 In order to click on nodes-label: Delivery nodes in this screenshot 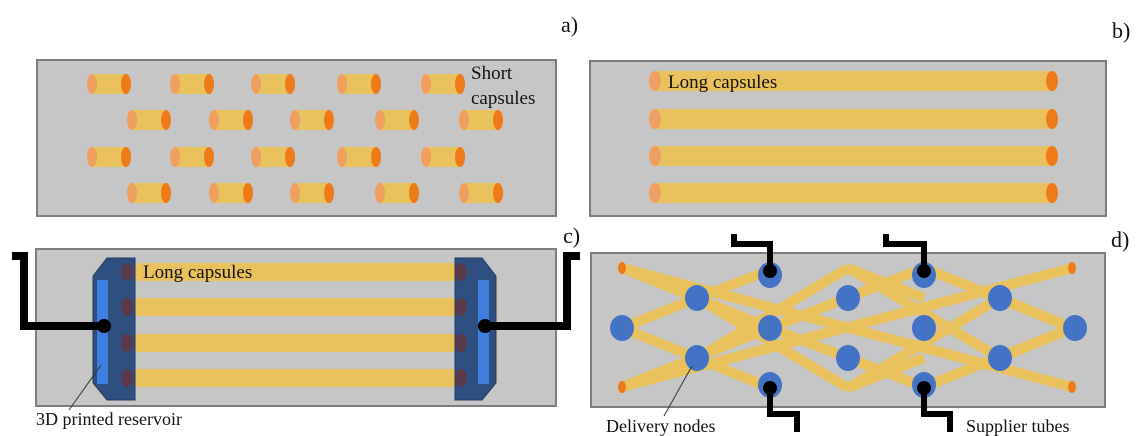, I will do `click(660, 426)`.